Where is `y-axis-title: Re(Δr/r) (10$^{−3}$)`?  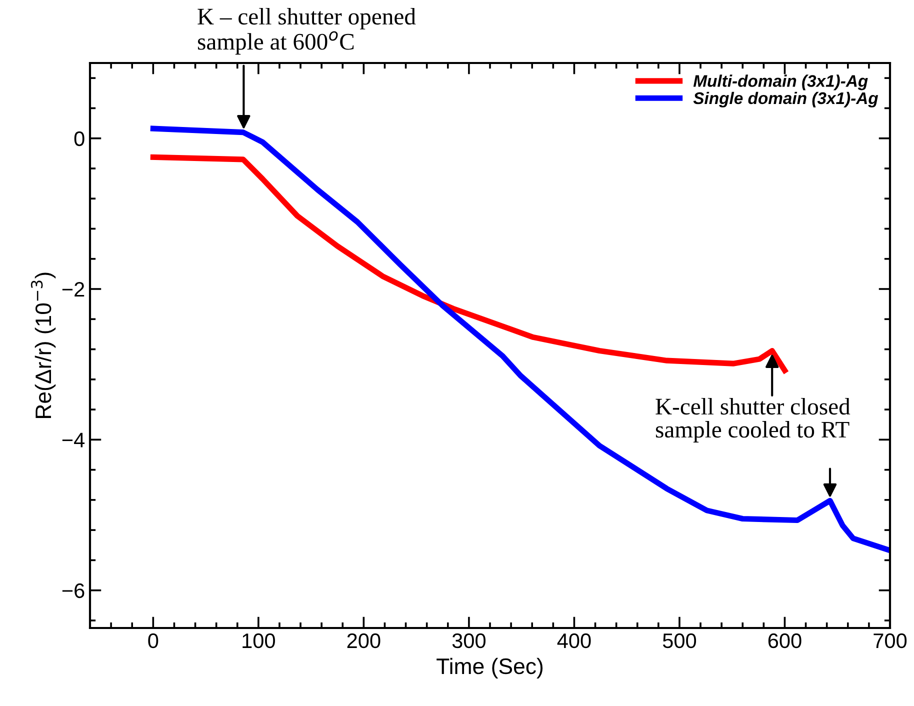
y-axis-title: Re(Δr/r) (10$^{−3}$) is located at coordinates (43, 345).